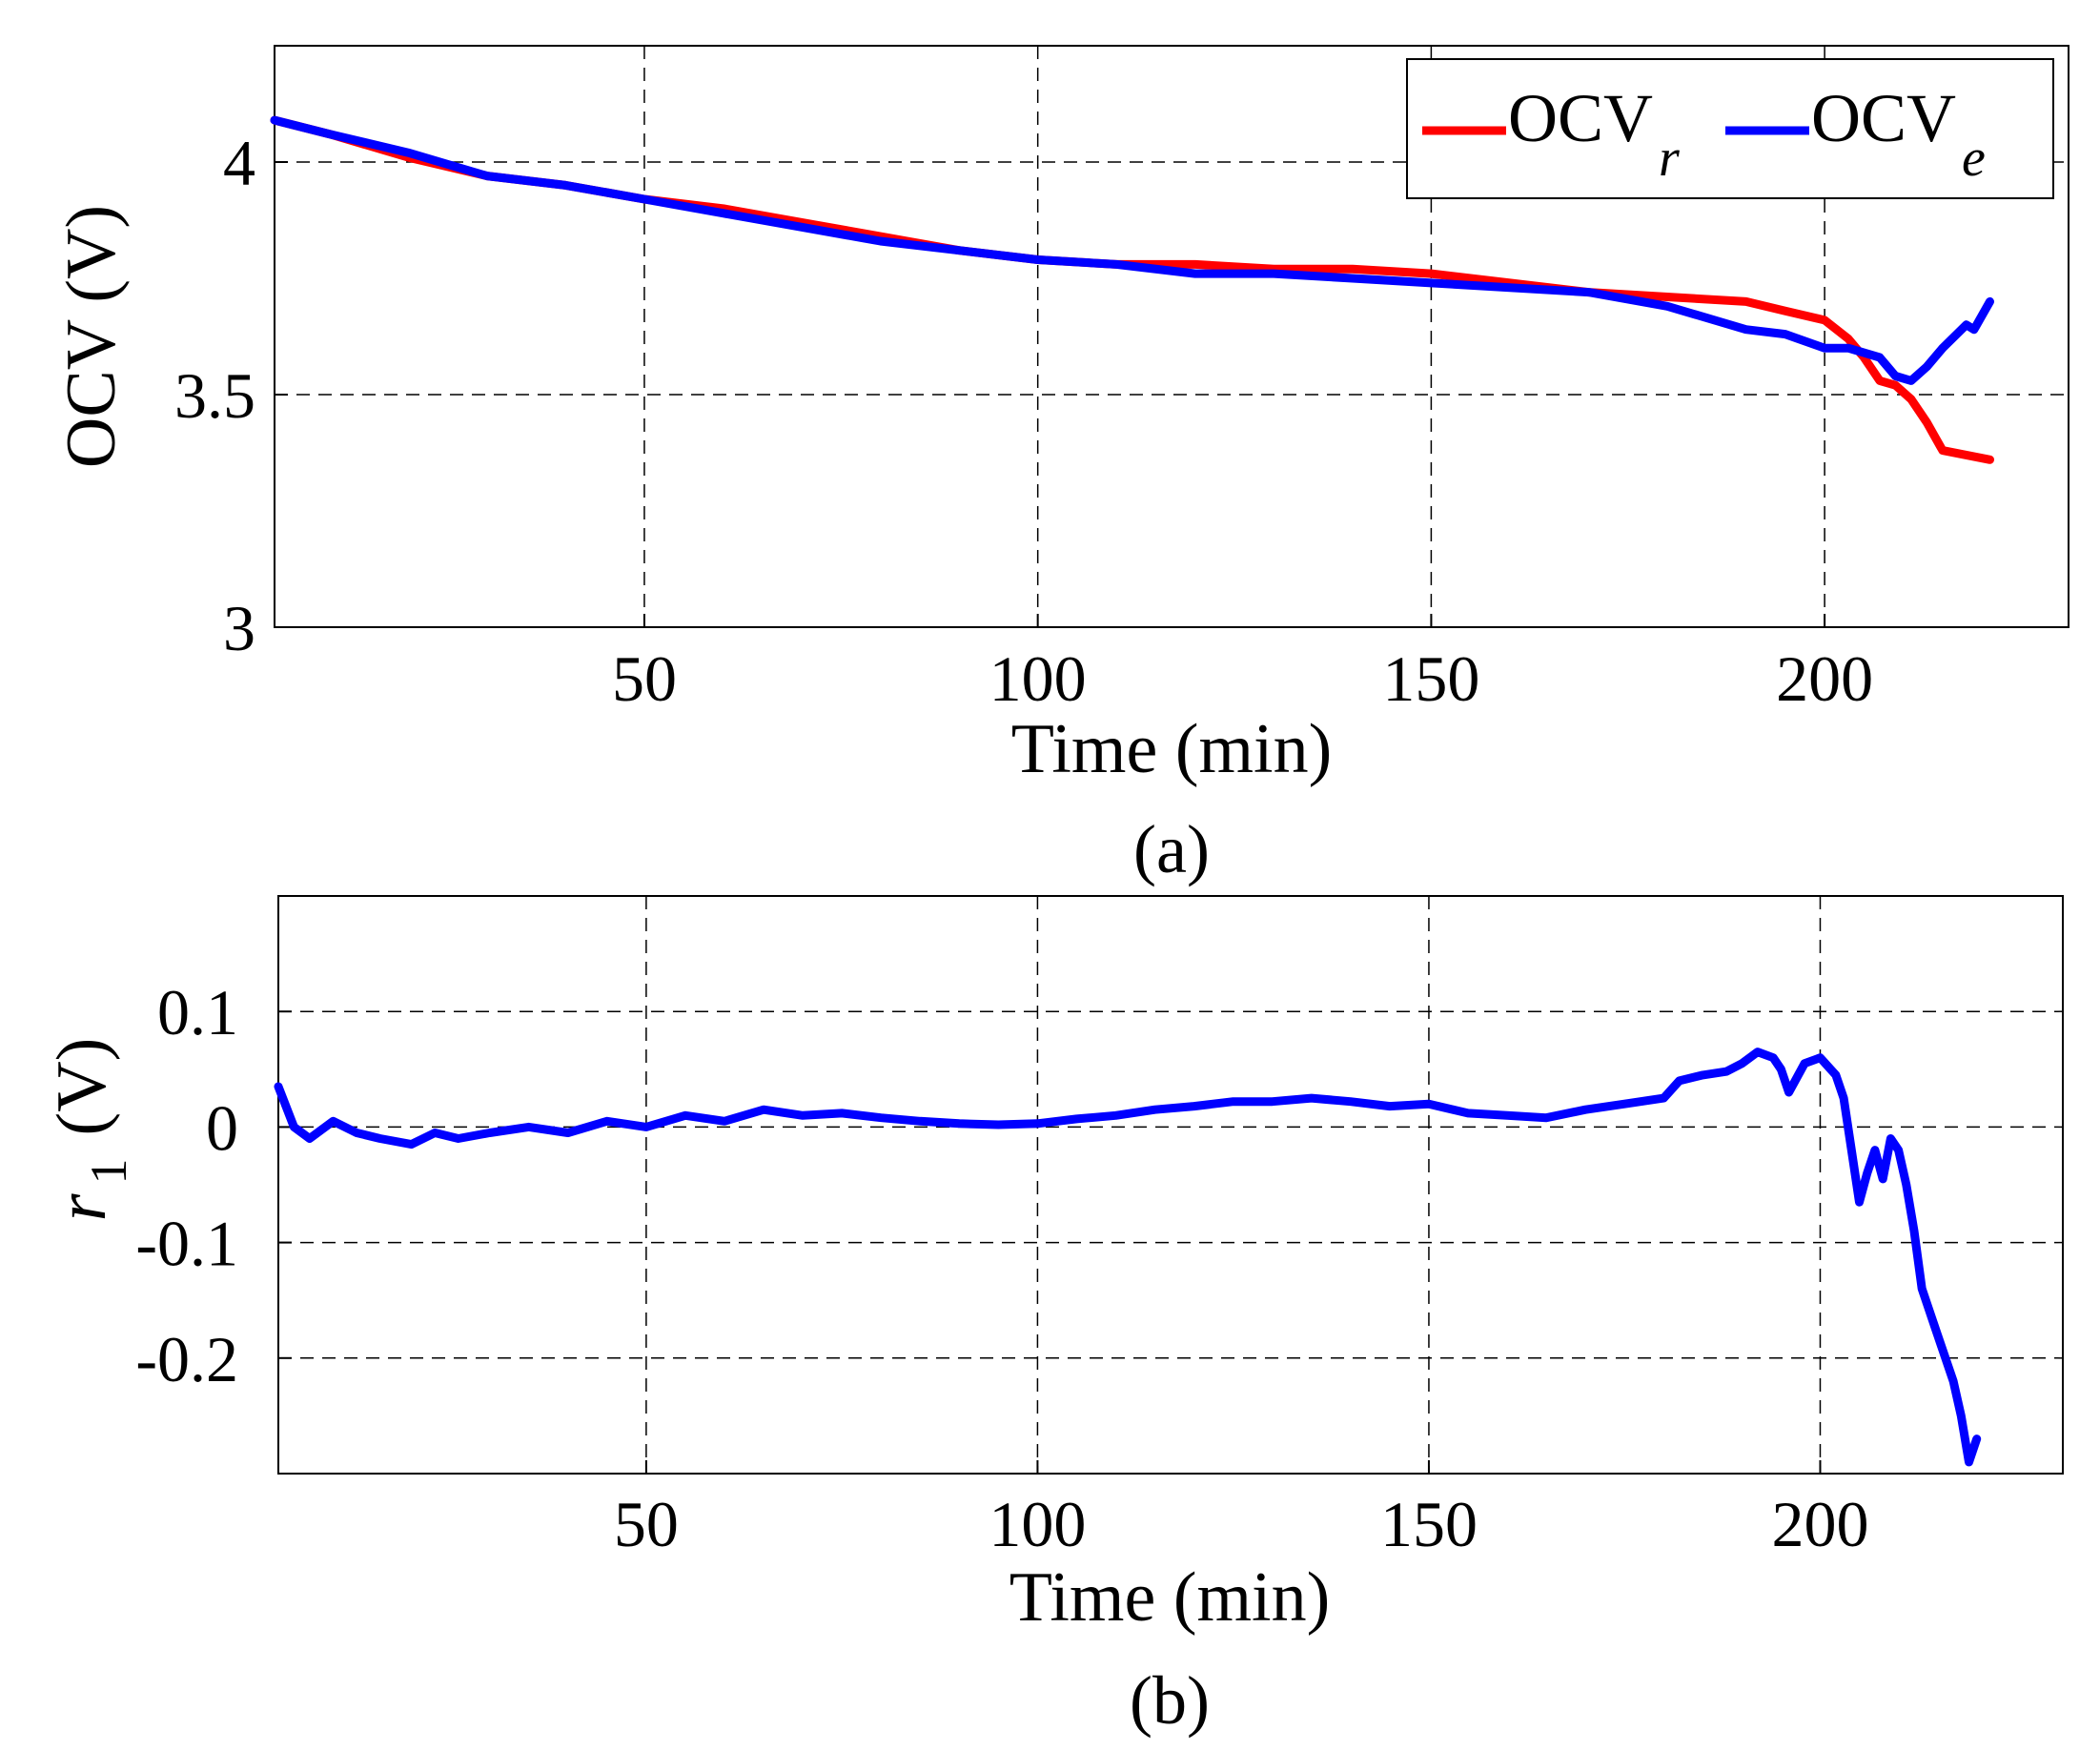 Image resolution: width=2100 pixels, height=1750 pixels. What do you see at coordinates (82, 1206) in the screenshot?
I see `y-axis-label-b-main: r` at bounding box center [82, 1206].